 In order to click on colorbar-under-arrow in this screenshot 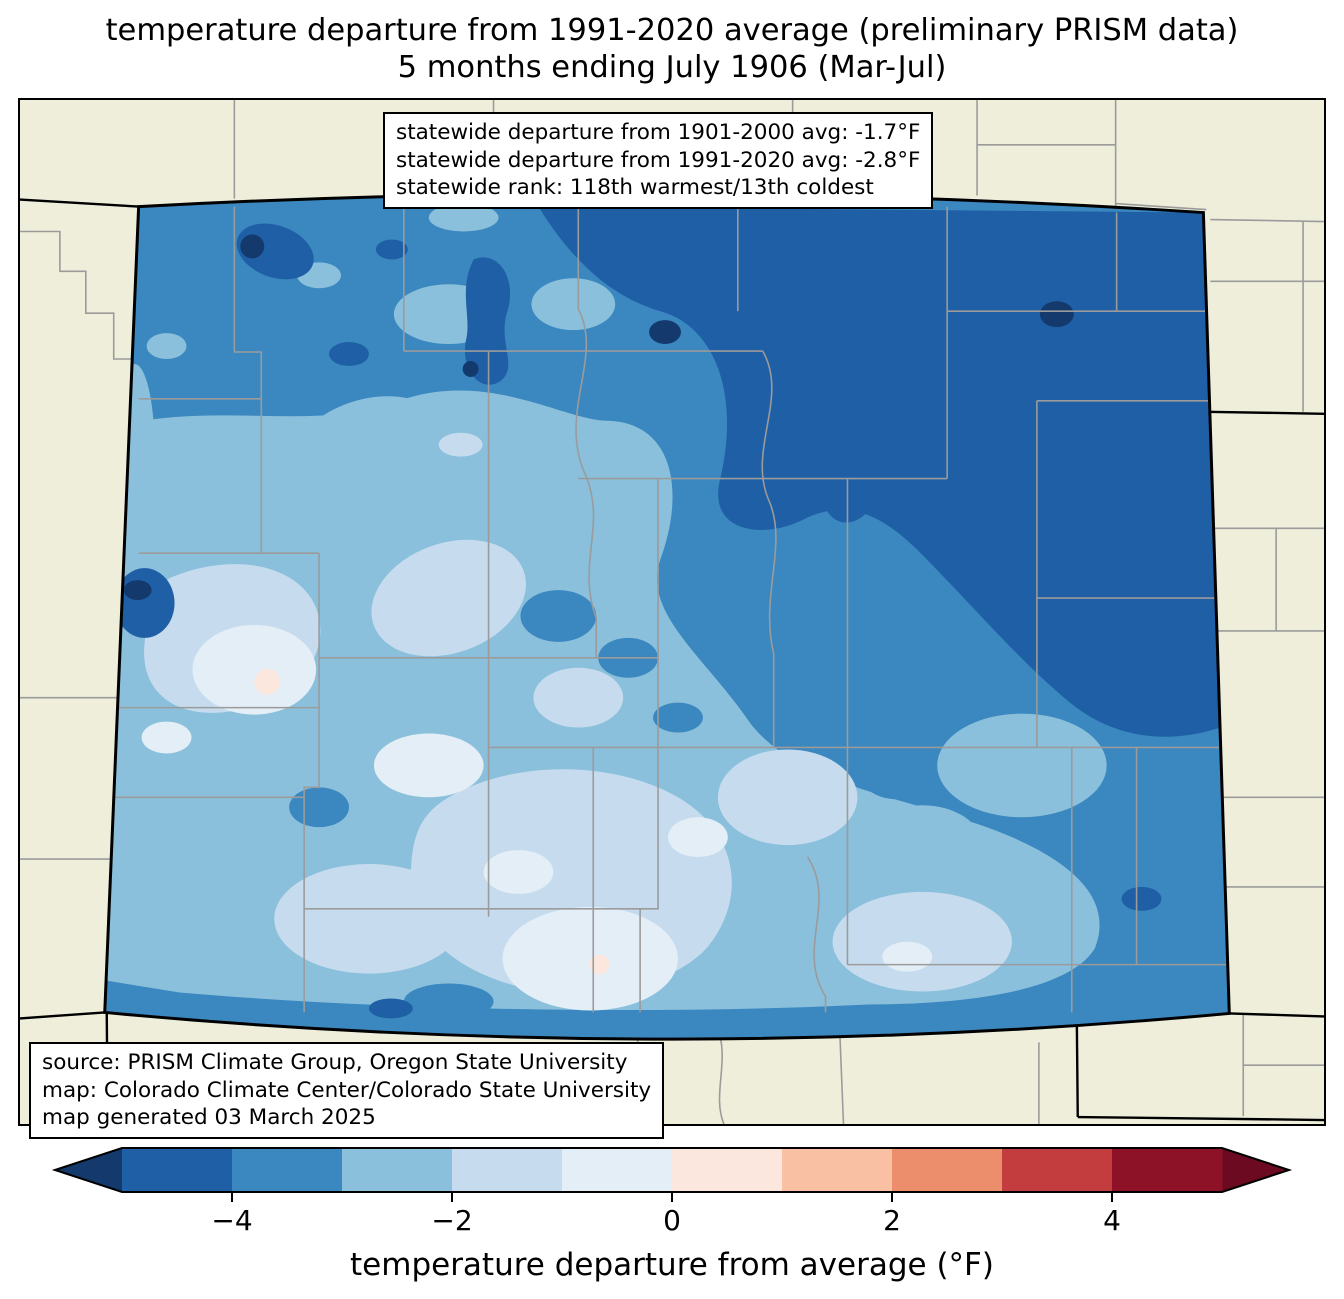, I will do `click(88, 1170)`.